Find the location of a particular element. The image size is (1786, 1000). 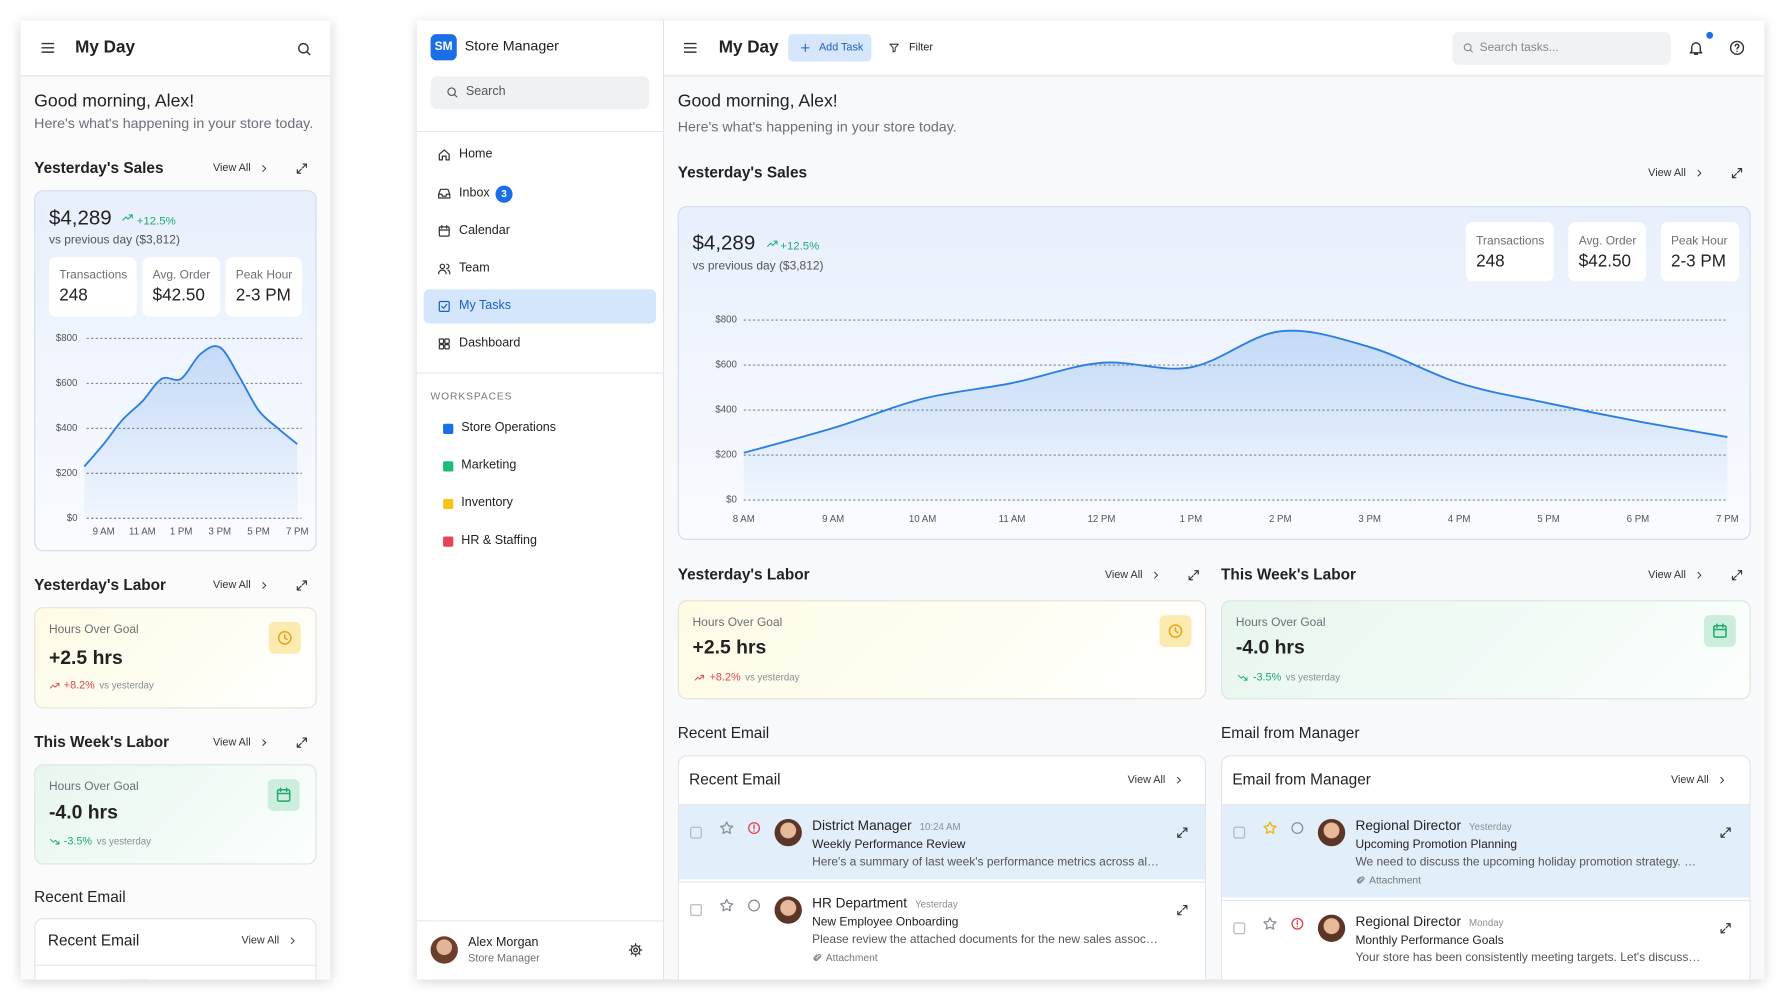

badge-count: 3 is located at coordinates (504, 193).